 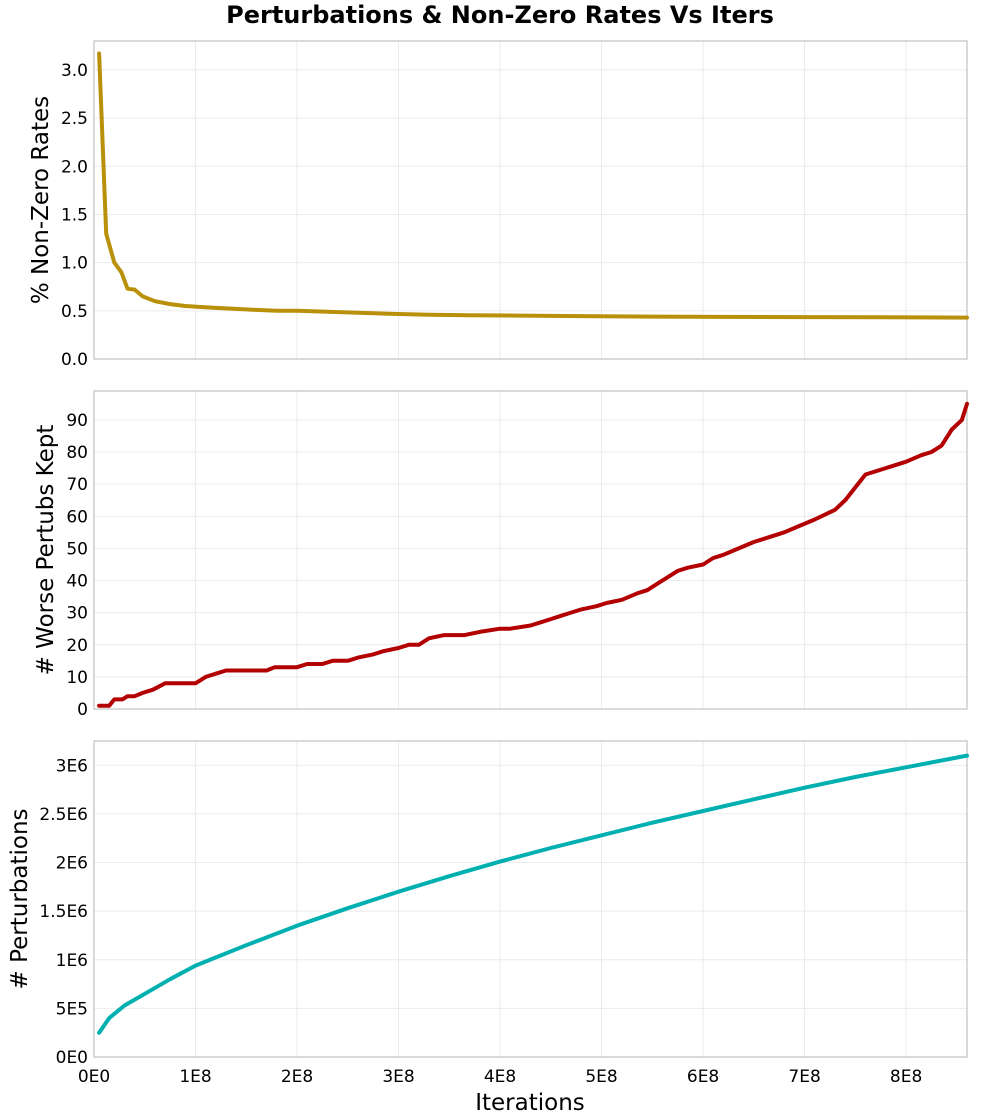 I want to click on y-tick-label: 40, so click(x=77, y=582).